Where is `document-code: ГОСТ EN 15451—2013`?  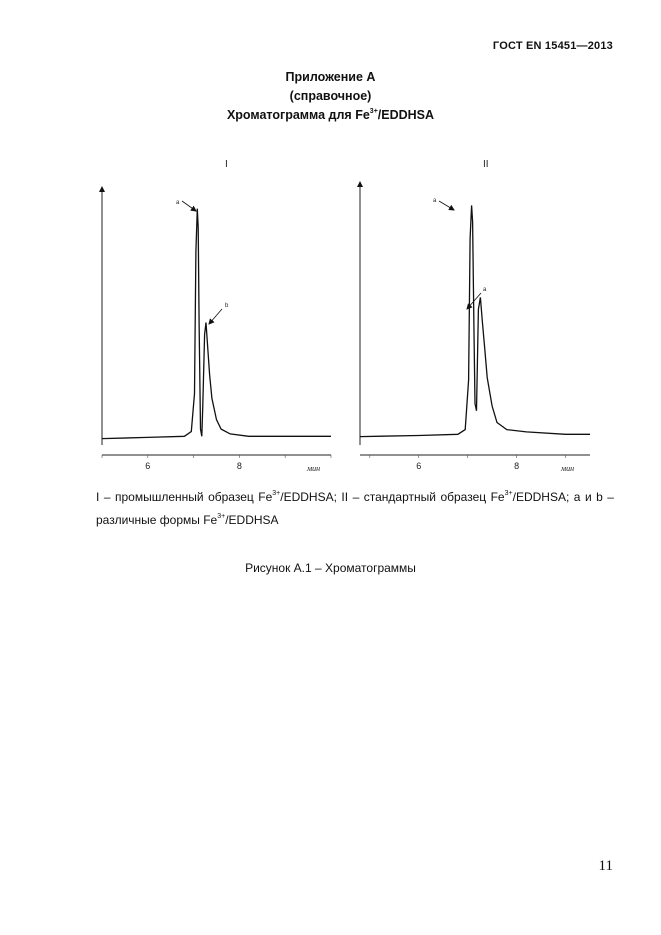
document-code: ГОСТ EN 15451—2013 is located at coordinates (552, 46).